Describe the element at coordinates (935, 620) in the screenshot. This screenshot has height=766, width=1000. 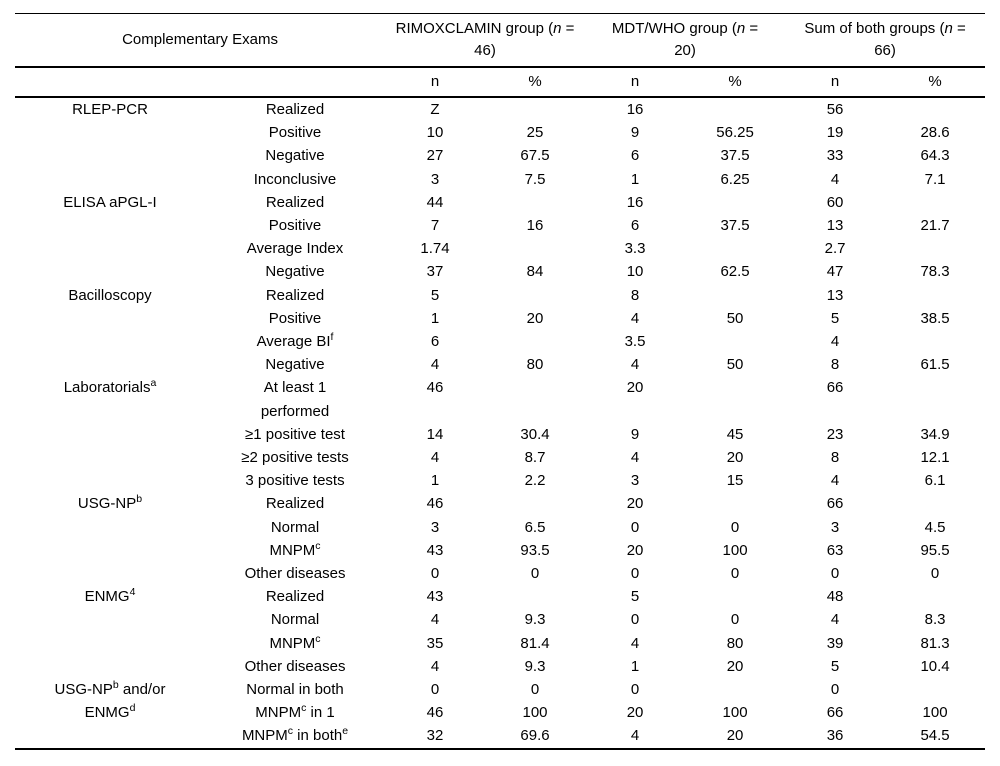
I see `value-cell: 8.3` at that location.